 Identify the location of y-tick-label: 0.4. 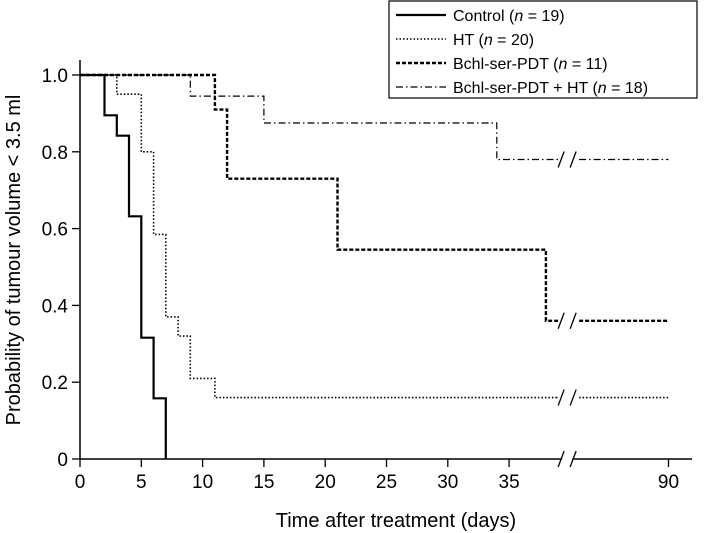
(55, 306).